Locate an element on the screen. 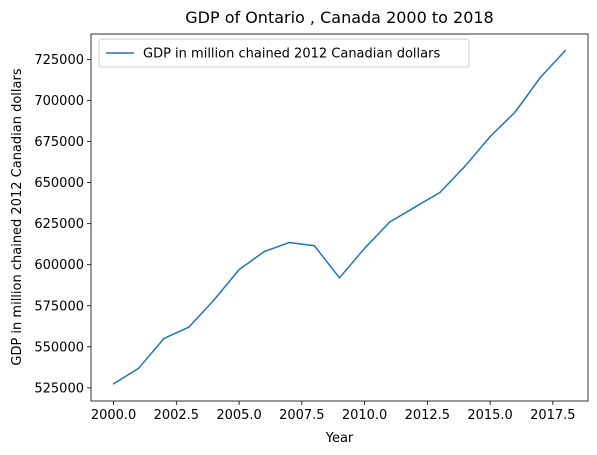 The width and height of the screenshot is (597, 455). y-tick-label: 550000 is located at coordinates (59, 347).